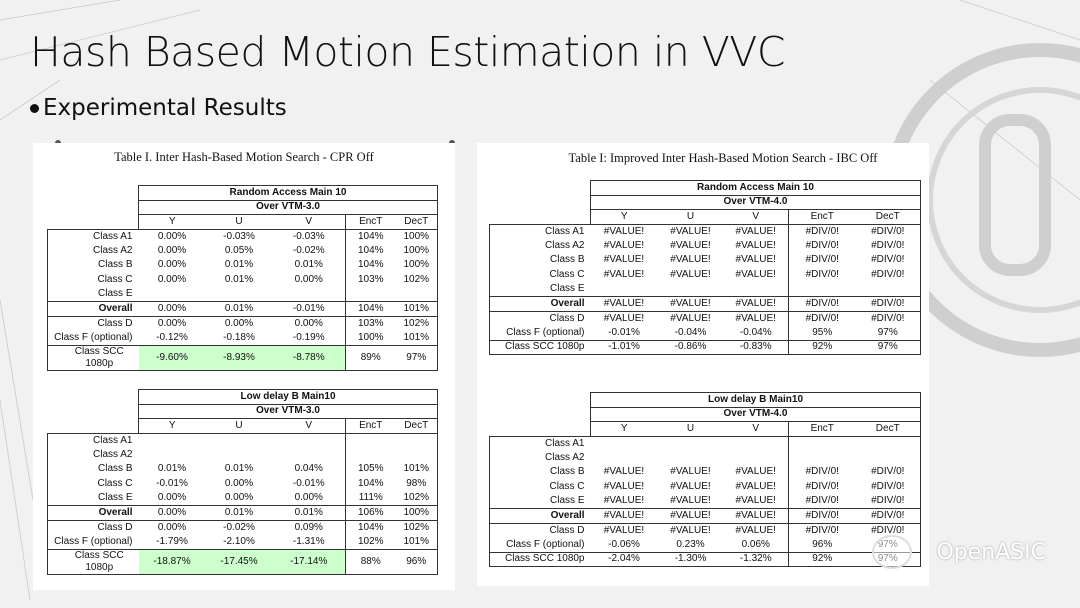 This screenshot has height=608, width=1080. What do you see at coordinates (756, 559) in the screenshot?
I see `cell-v: -1.32%` at bounding box center [756, 559].